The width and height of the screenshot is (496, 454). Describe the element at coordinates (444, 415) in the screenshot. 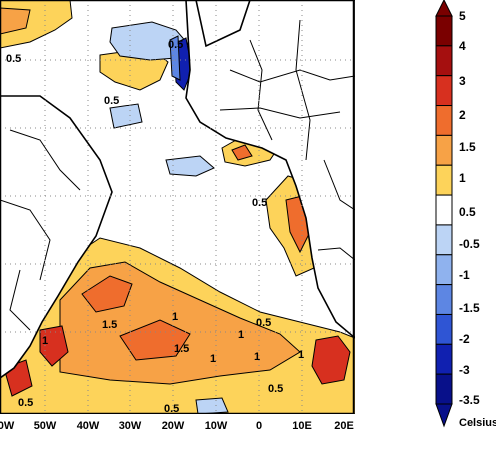

I see `colorbar-bottom-arrow` at that location.